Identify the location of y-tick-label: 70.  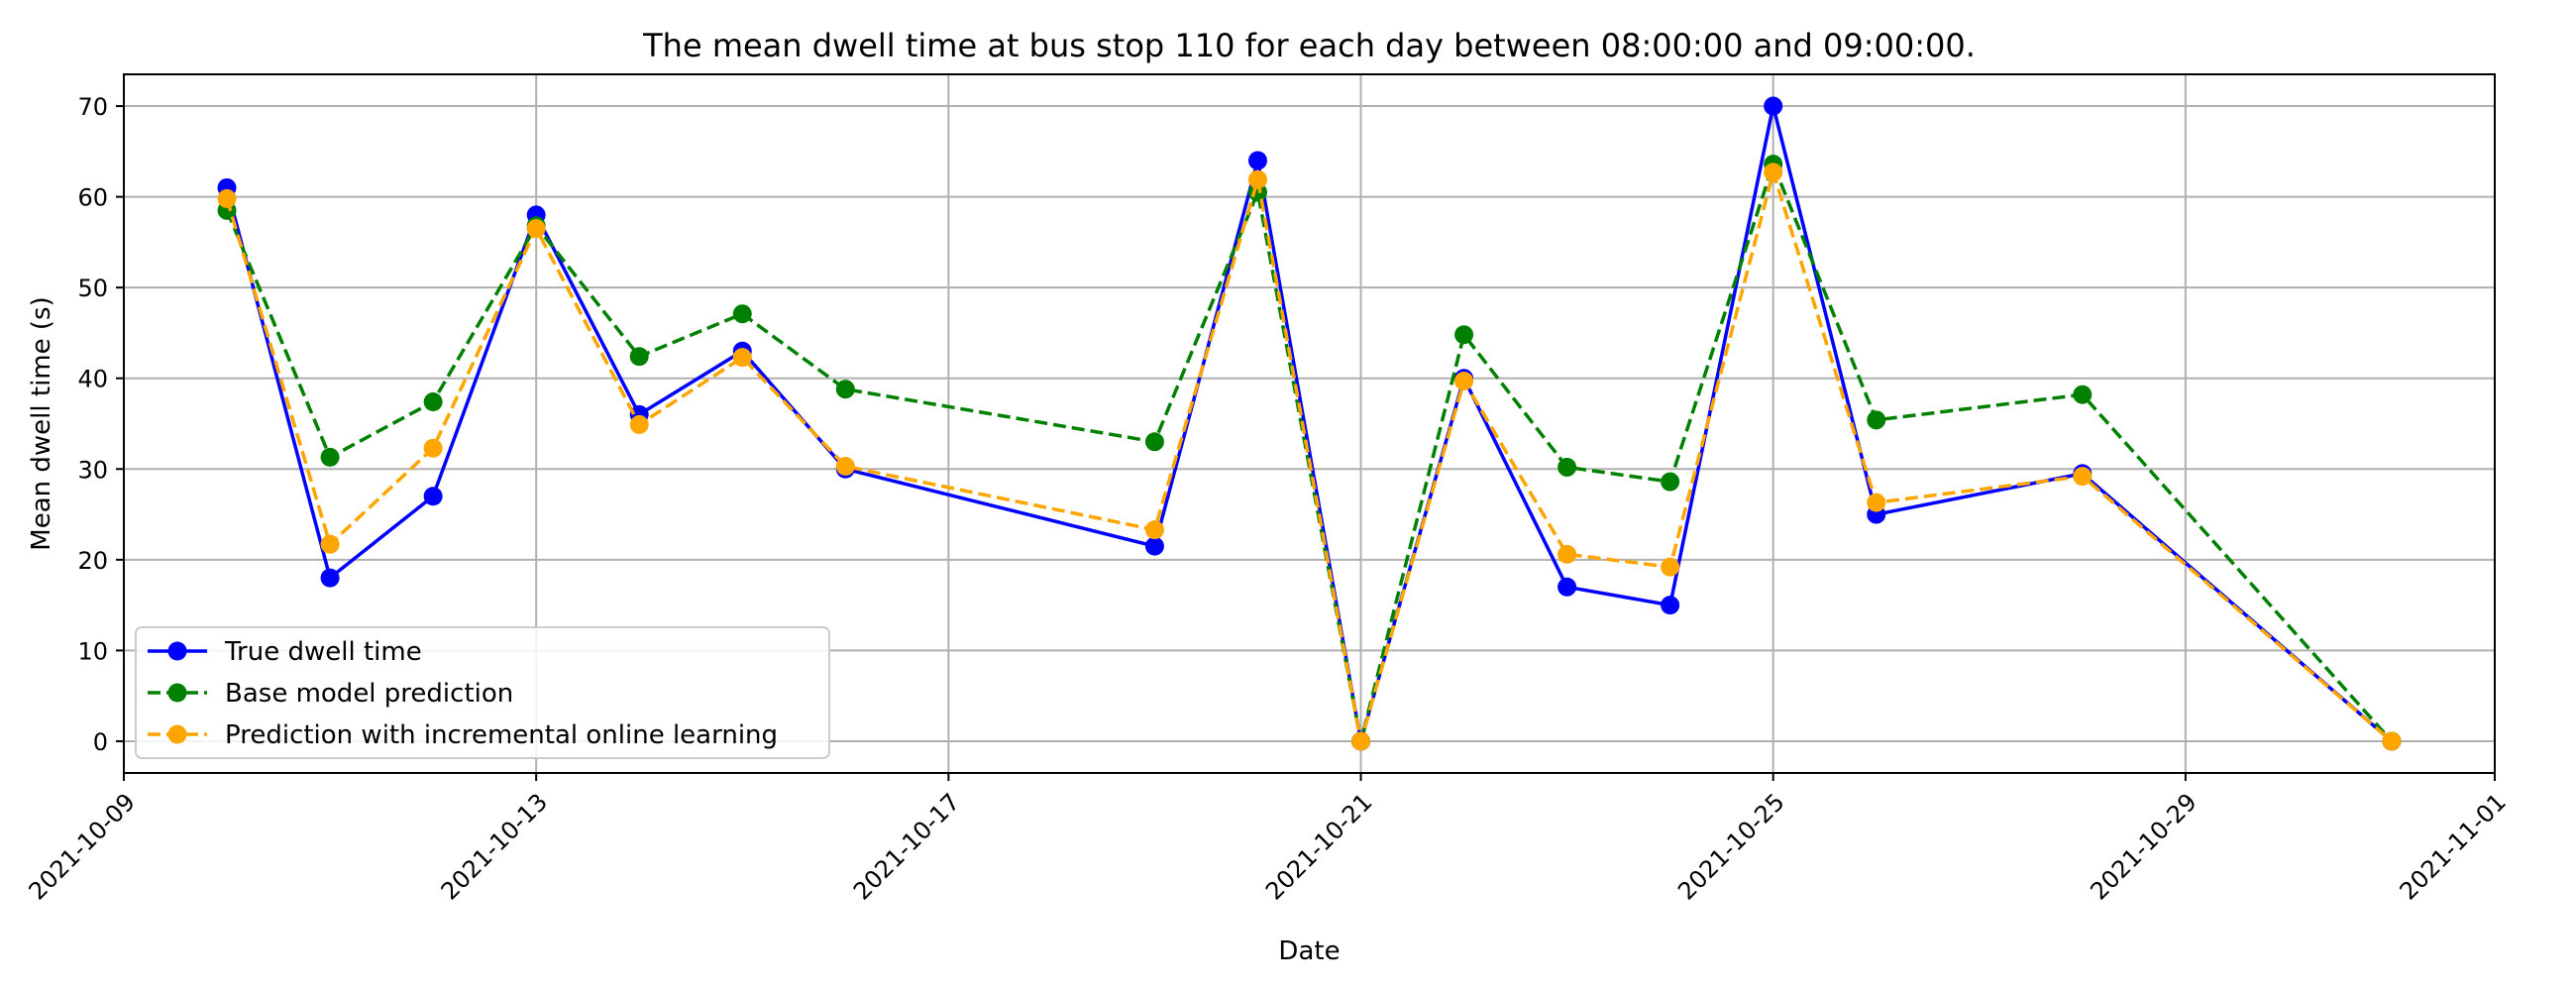
(92, 107).